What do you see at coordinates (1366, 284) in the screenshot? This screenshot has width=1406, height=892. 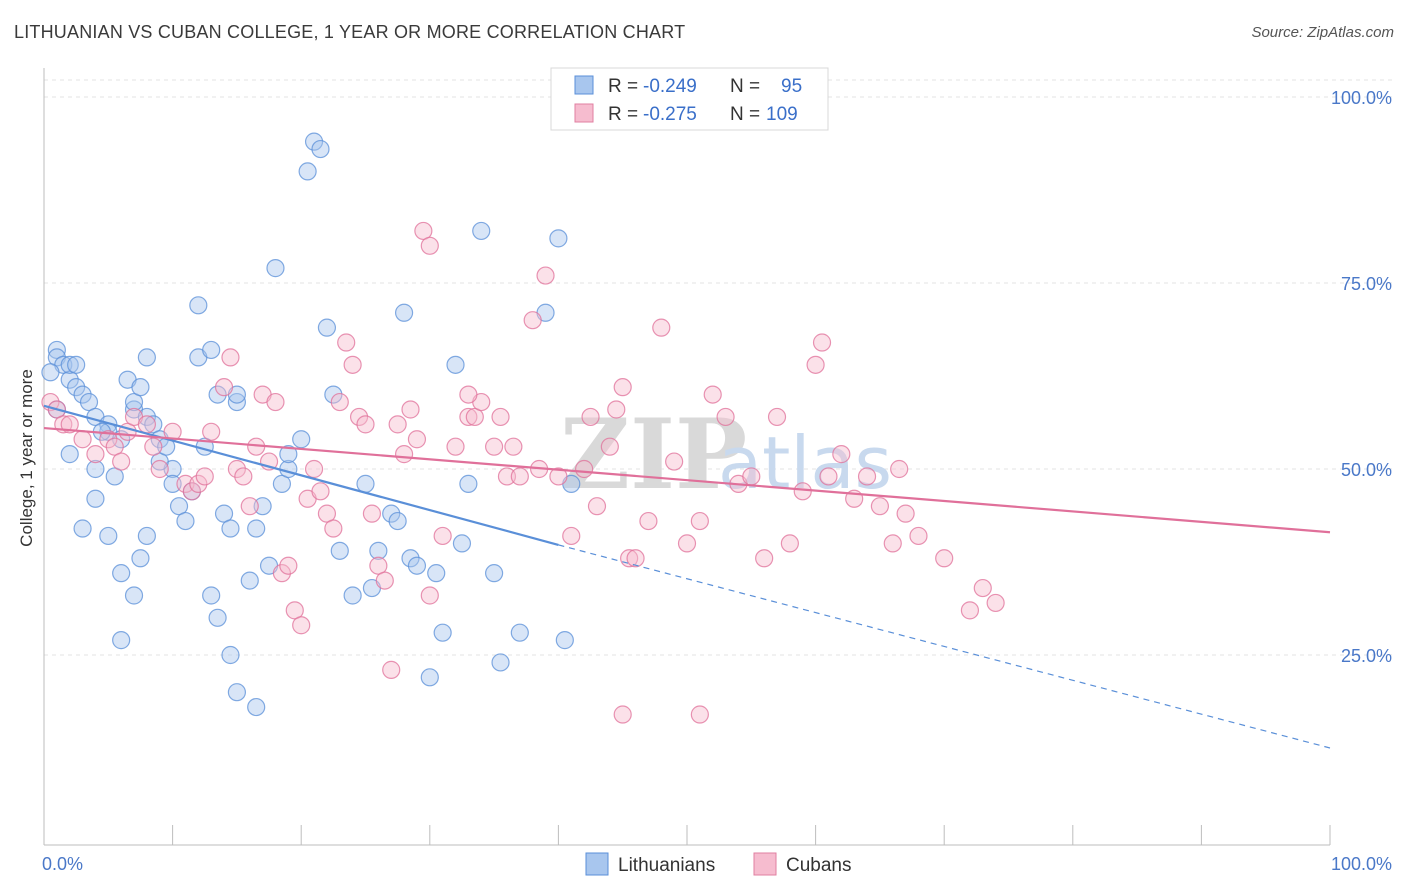 I see `y-tick-label: 75.0%` at bounding box center [1366, 284].